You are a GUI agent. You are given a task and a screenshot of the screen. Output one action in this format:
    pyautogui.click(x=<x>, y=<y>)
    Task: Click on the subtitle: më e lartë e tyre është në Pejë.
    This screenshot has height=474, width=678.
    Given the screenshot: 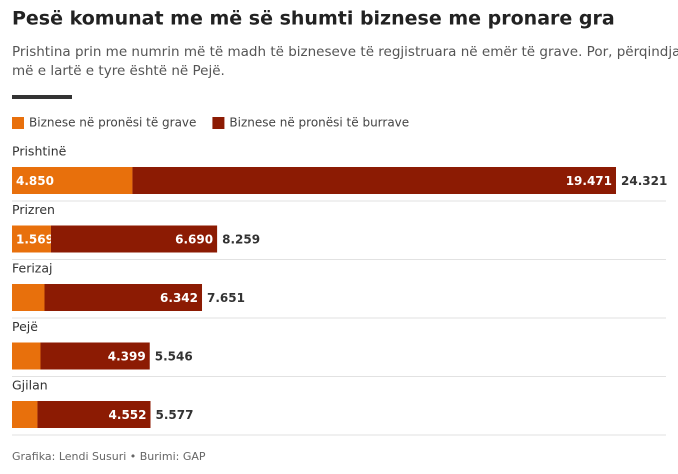 What is the action you would take?
    pyautogui.click(x=118, y=71)
    